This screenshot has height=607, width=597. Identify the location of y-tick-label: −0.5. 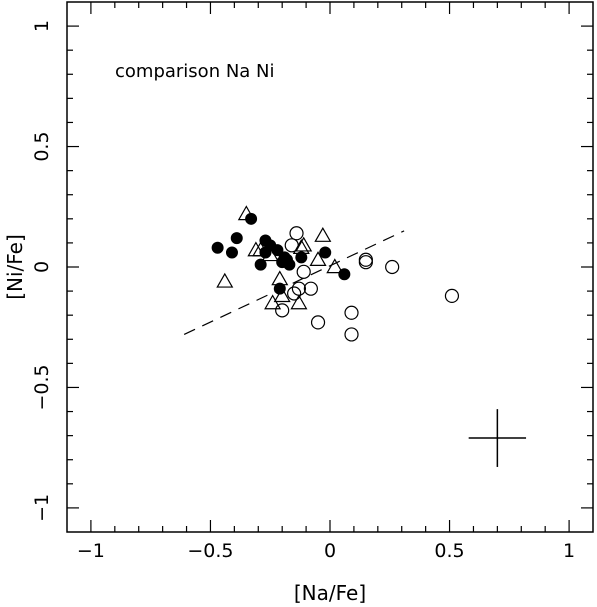
(42, 387).